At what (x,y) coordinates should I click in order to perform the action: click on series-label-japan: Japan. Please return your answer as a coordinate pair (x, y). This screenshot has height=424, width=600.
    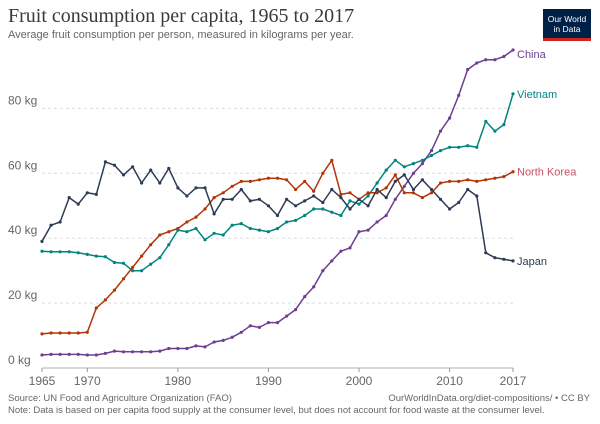
    Looking at the image, I should click on (532, 262).